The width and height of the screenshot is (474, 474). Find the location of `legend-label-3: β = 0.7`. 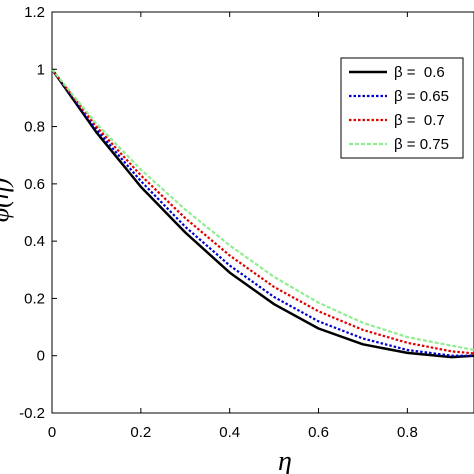

legend-label-3: β = 0.7 is located at coordinates (419, 120).